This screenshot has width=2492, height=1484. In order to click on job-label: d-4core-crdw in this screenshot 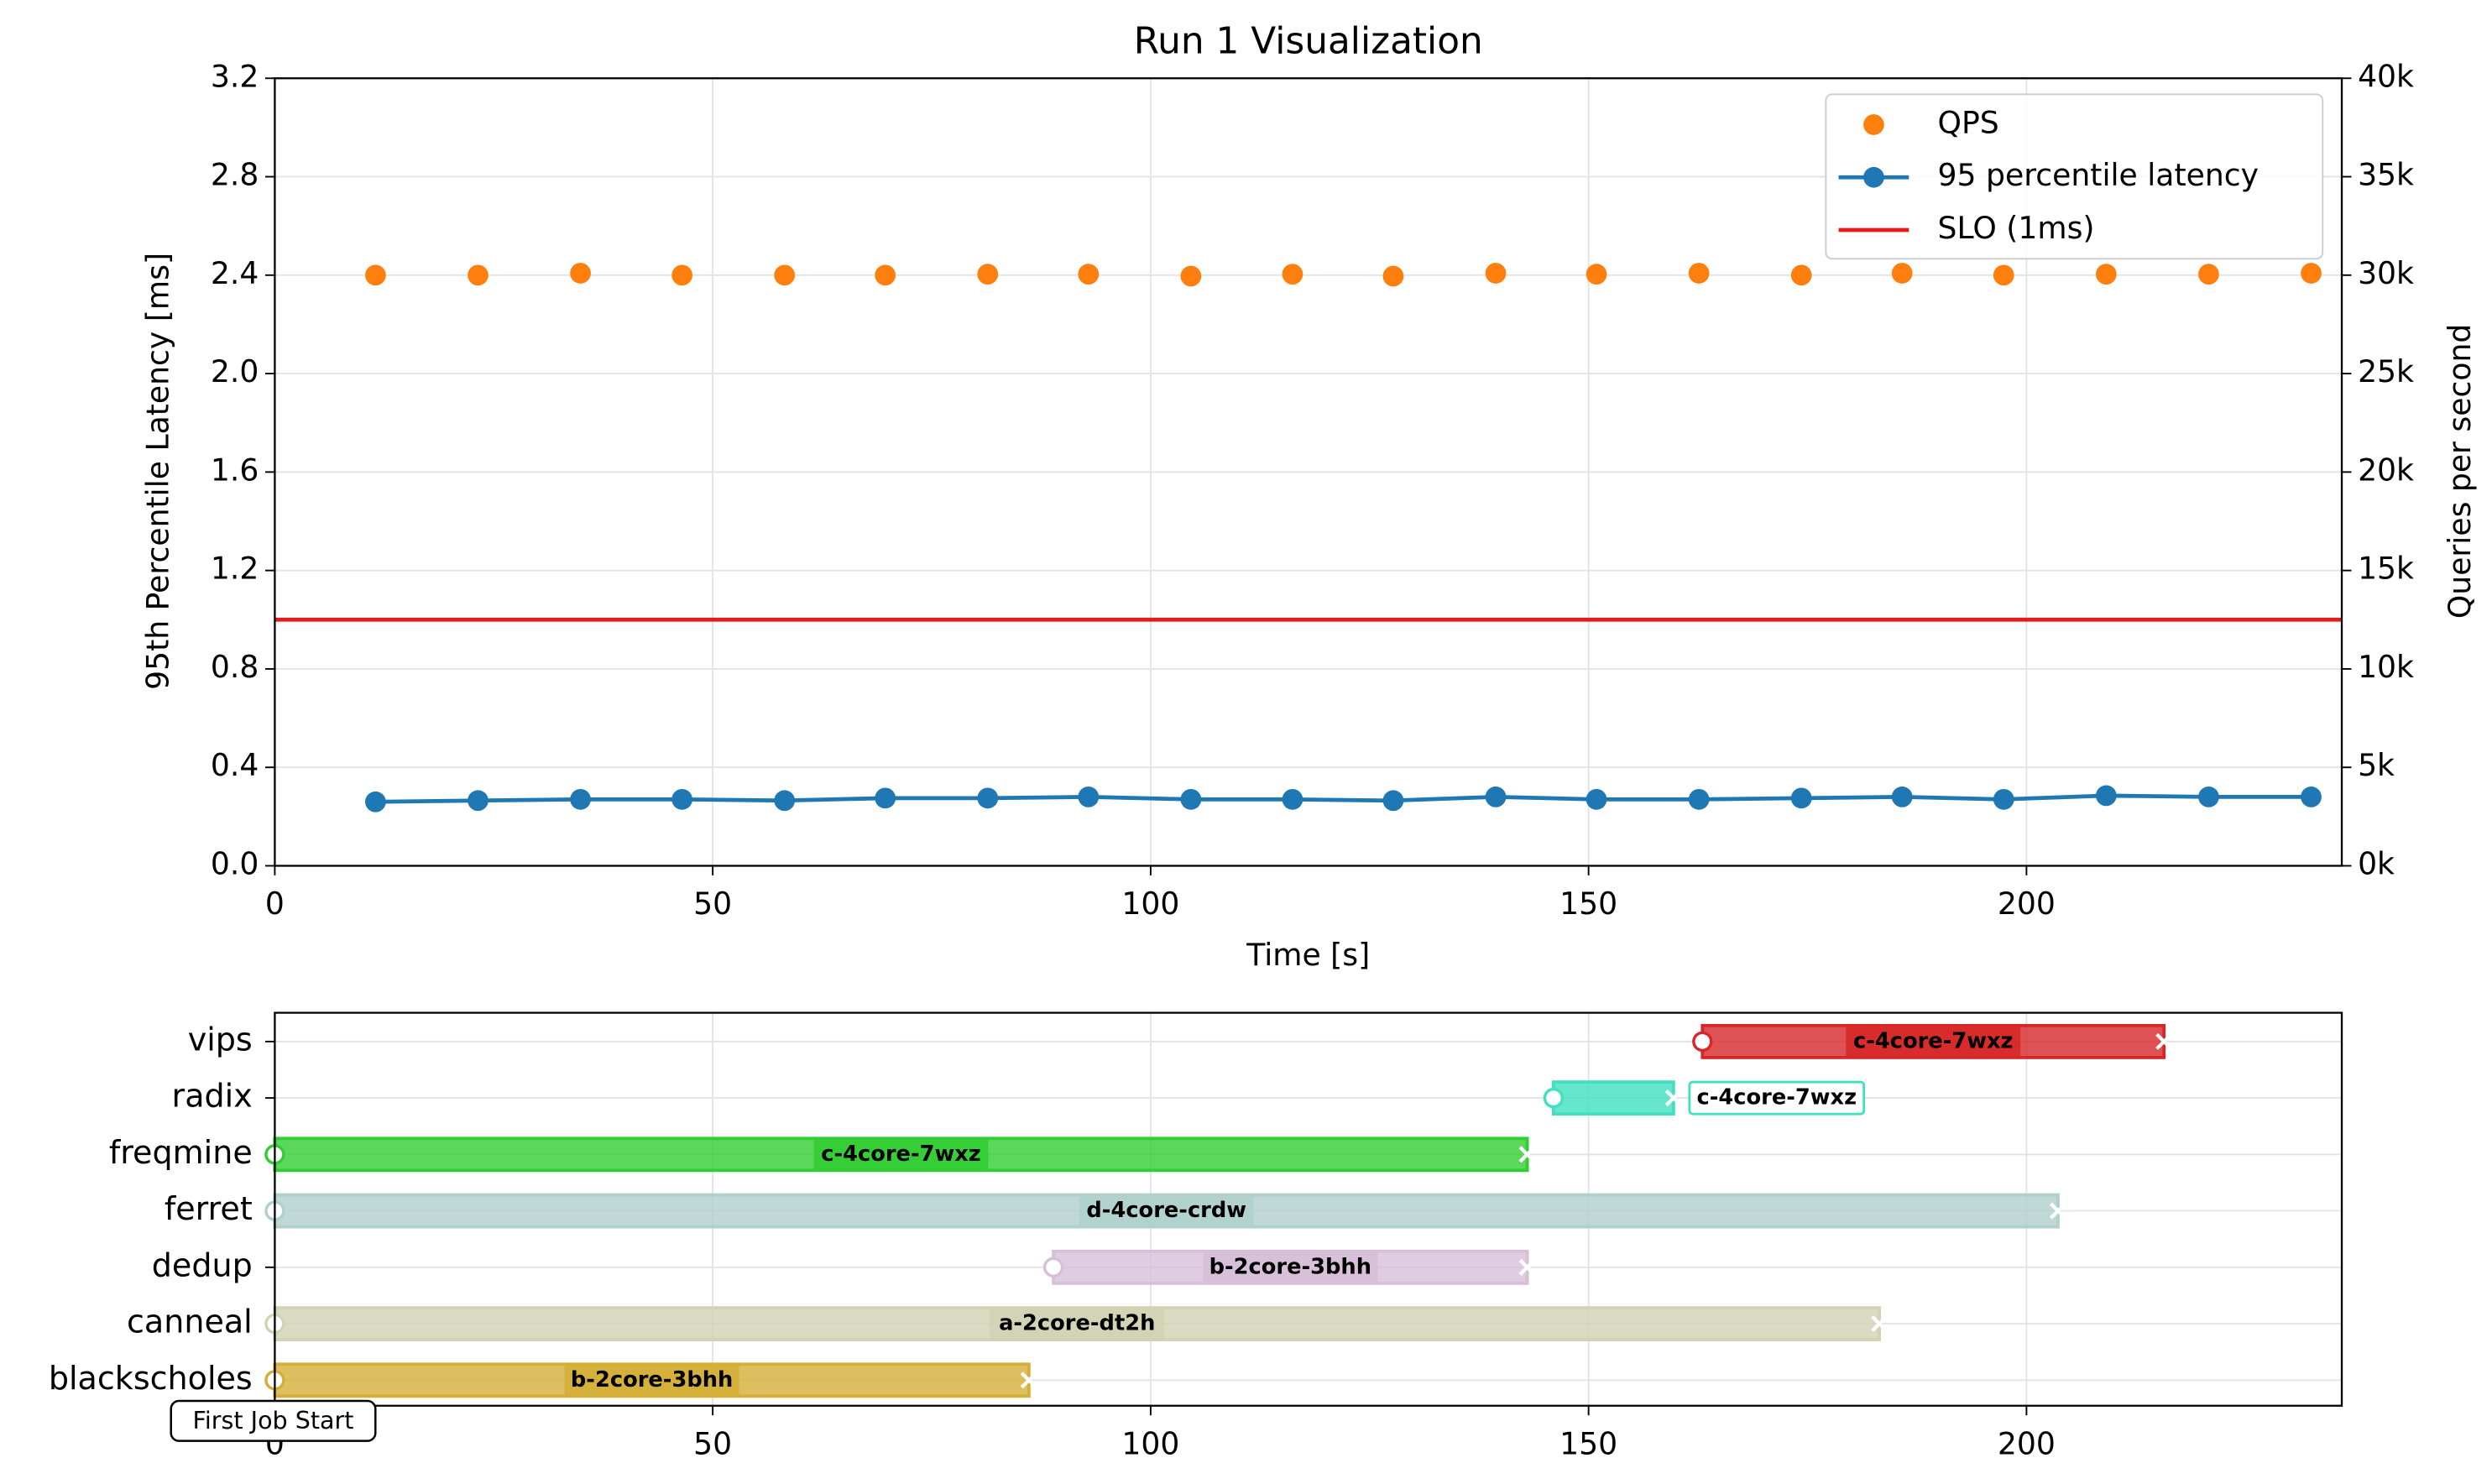, I will do `click(1166, 1210)`.